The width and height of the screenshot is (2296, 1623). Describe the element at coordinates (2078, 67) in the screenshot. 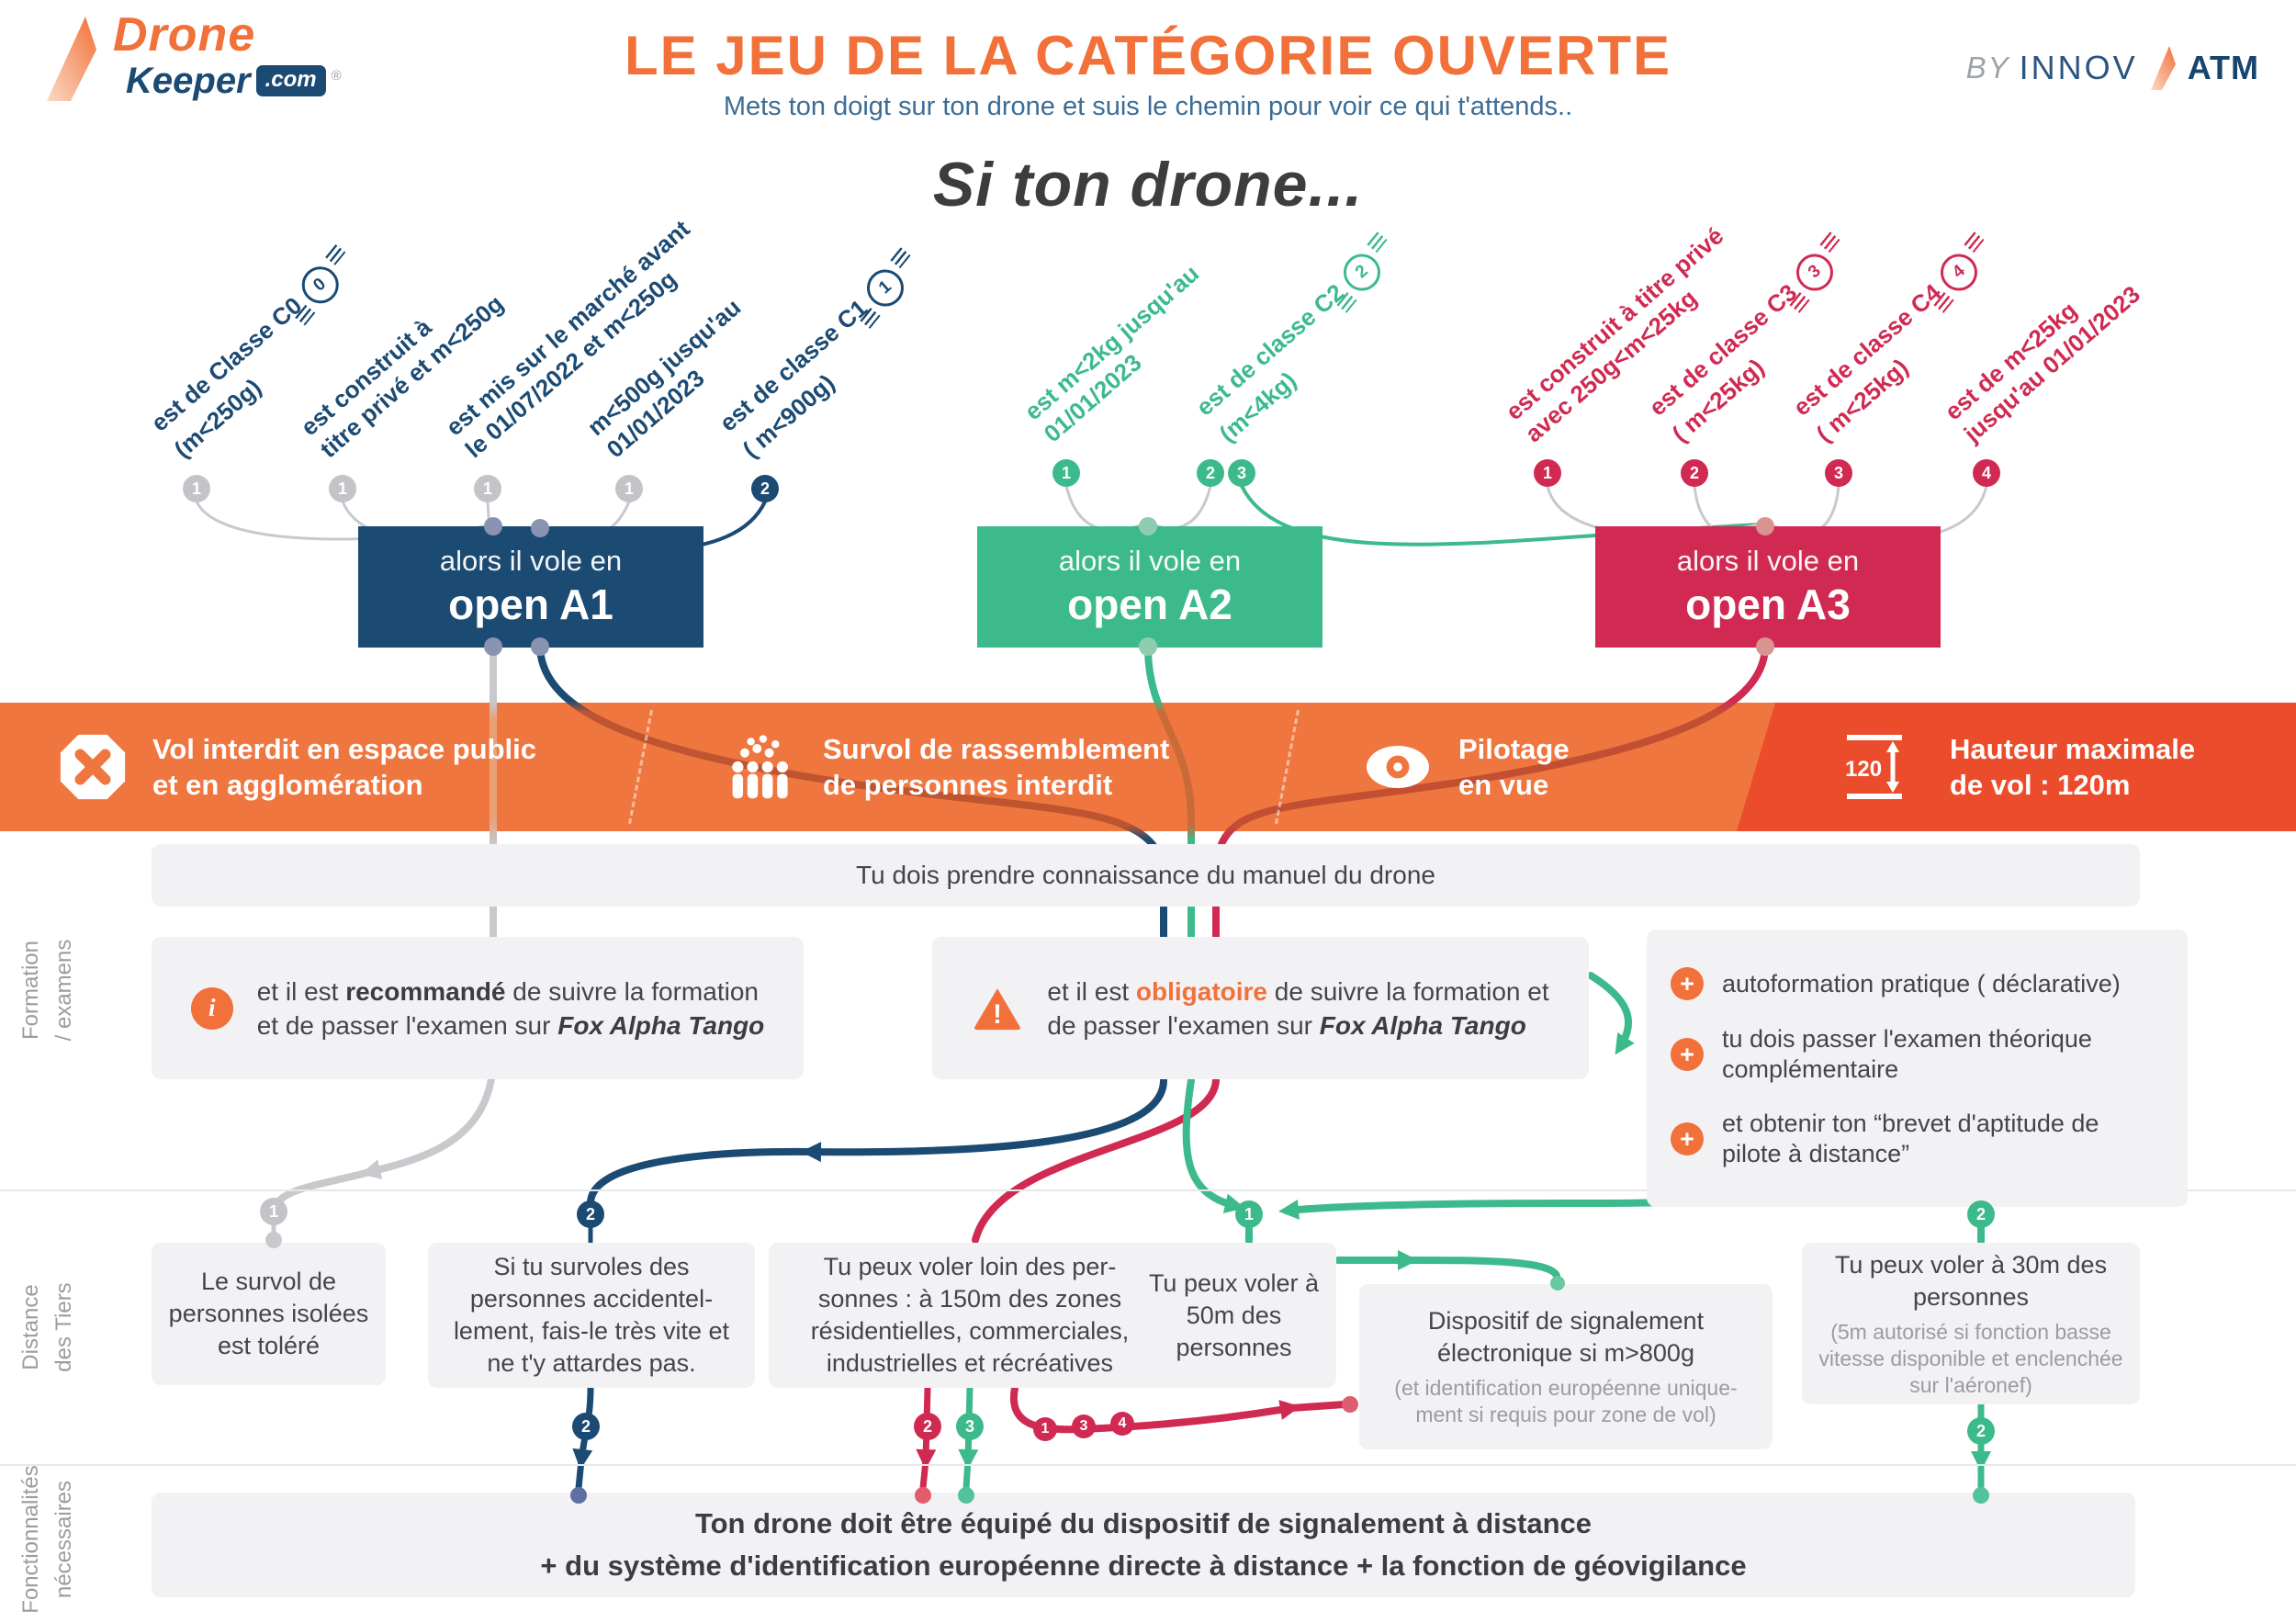

I see `byline-innov: INNOV` at that location.